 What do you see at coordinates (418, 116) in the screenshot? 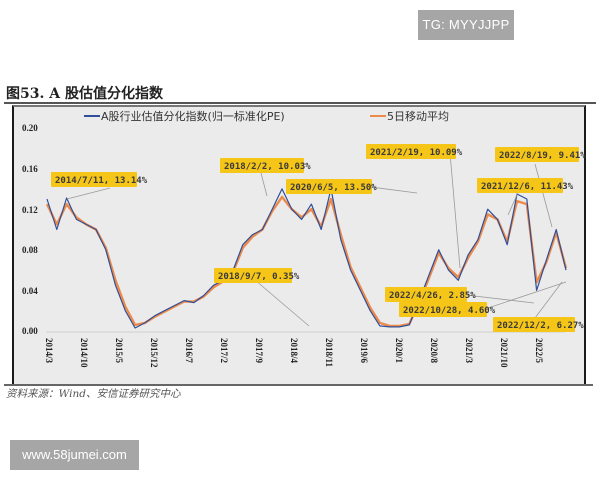
I see `legend-label-ma: 5日移动平均` at bounding box center [418, 116].